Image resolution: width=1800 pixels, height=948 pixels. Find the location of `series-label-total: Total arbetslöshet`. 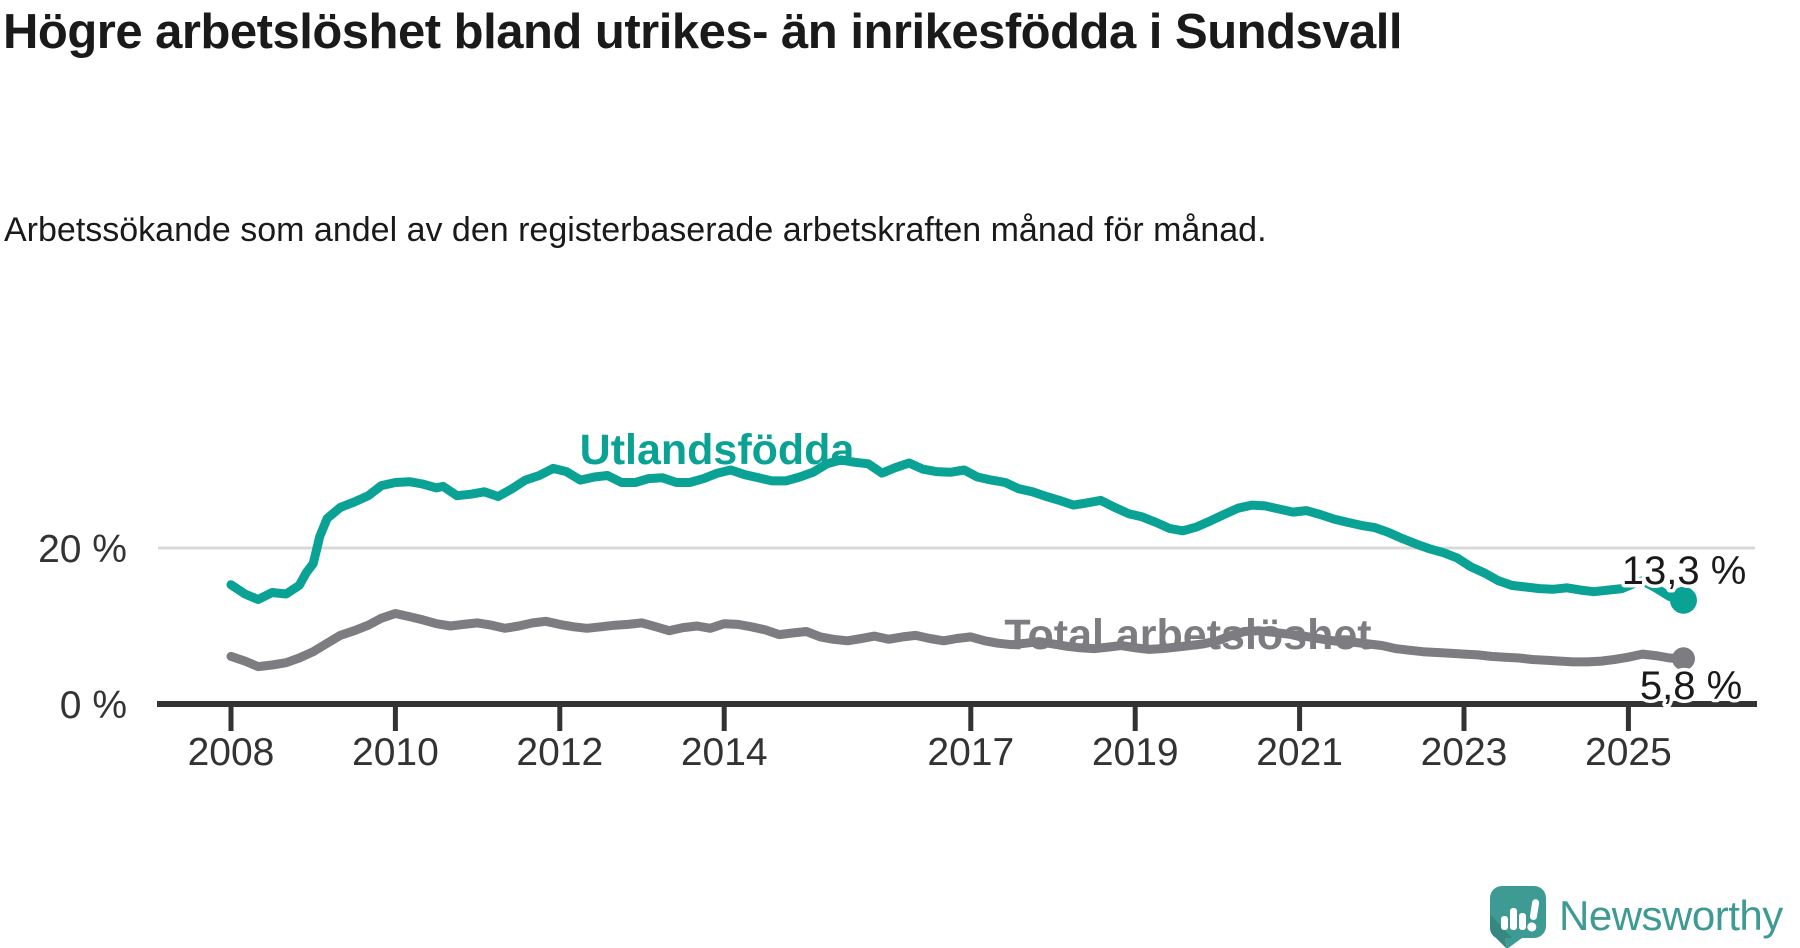

series-label-total: Total arbetslöshet is located at coordinates (1187, 635).